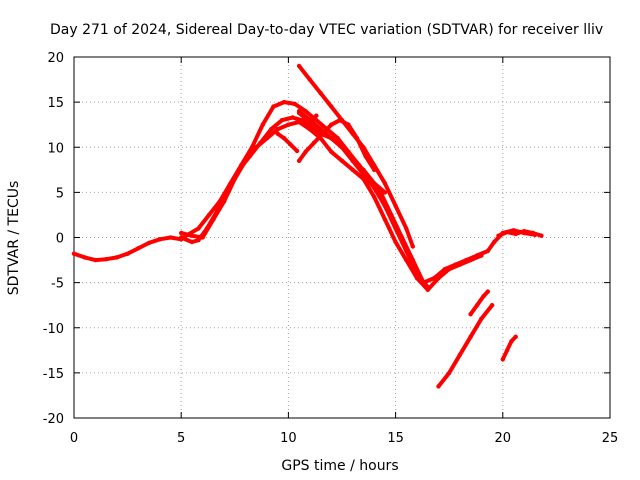  What do you see at coordinates (60, 193) in the screenshot?
I see `y-tick-label: 5` at bounding box center [60, 193].